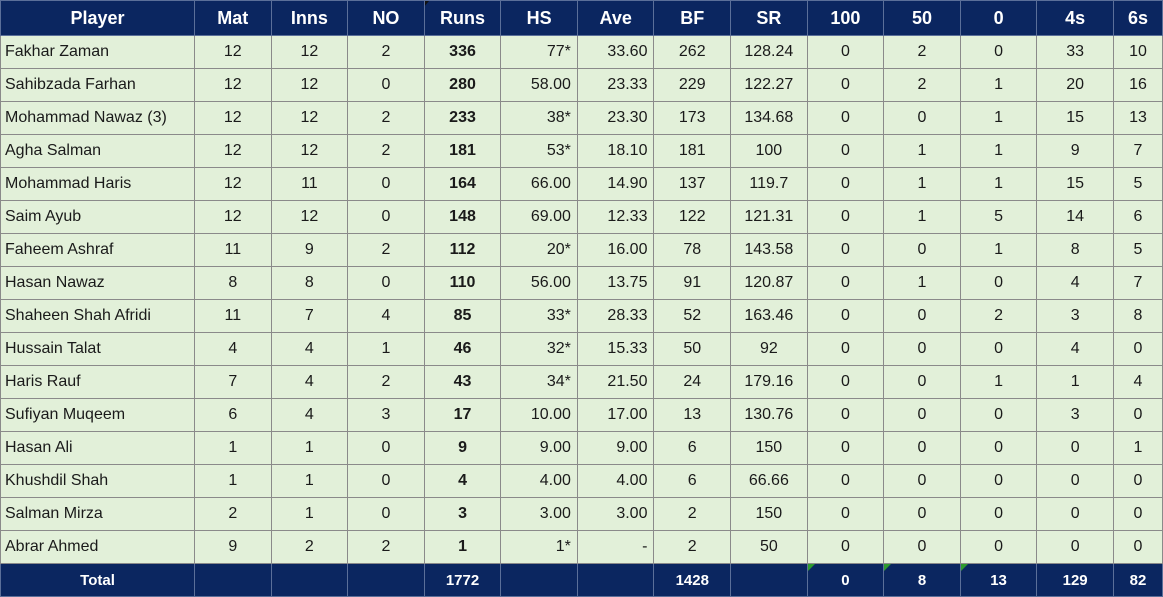  What do you see at coordinates (769, 217) in the screenshot?
I see `cell-sr: 121.31` at bounding box center [769, 217].